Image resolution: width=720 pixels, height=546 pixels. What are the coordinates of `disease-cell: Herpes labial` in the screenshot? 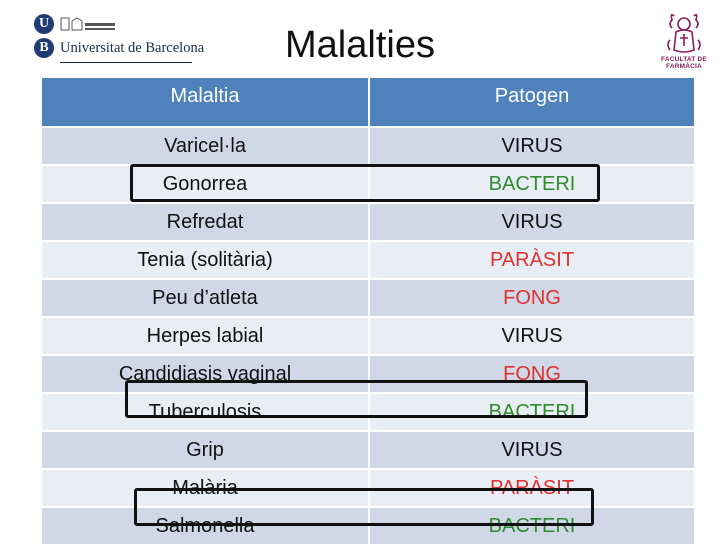 It's located at (206, 336).